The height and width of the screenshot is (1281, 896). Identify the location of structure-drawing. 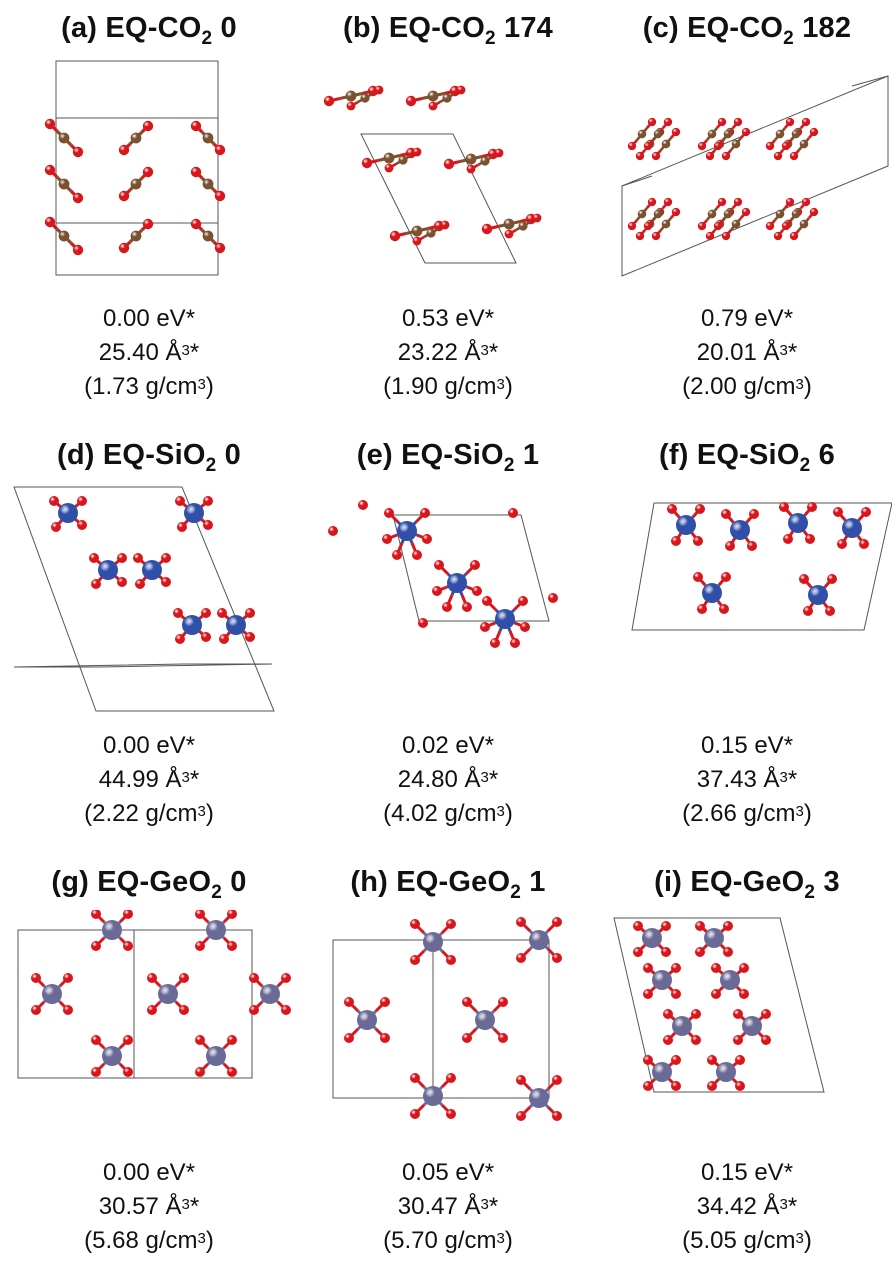
(447, 1019).